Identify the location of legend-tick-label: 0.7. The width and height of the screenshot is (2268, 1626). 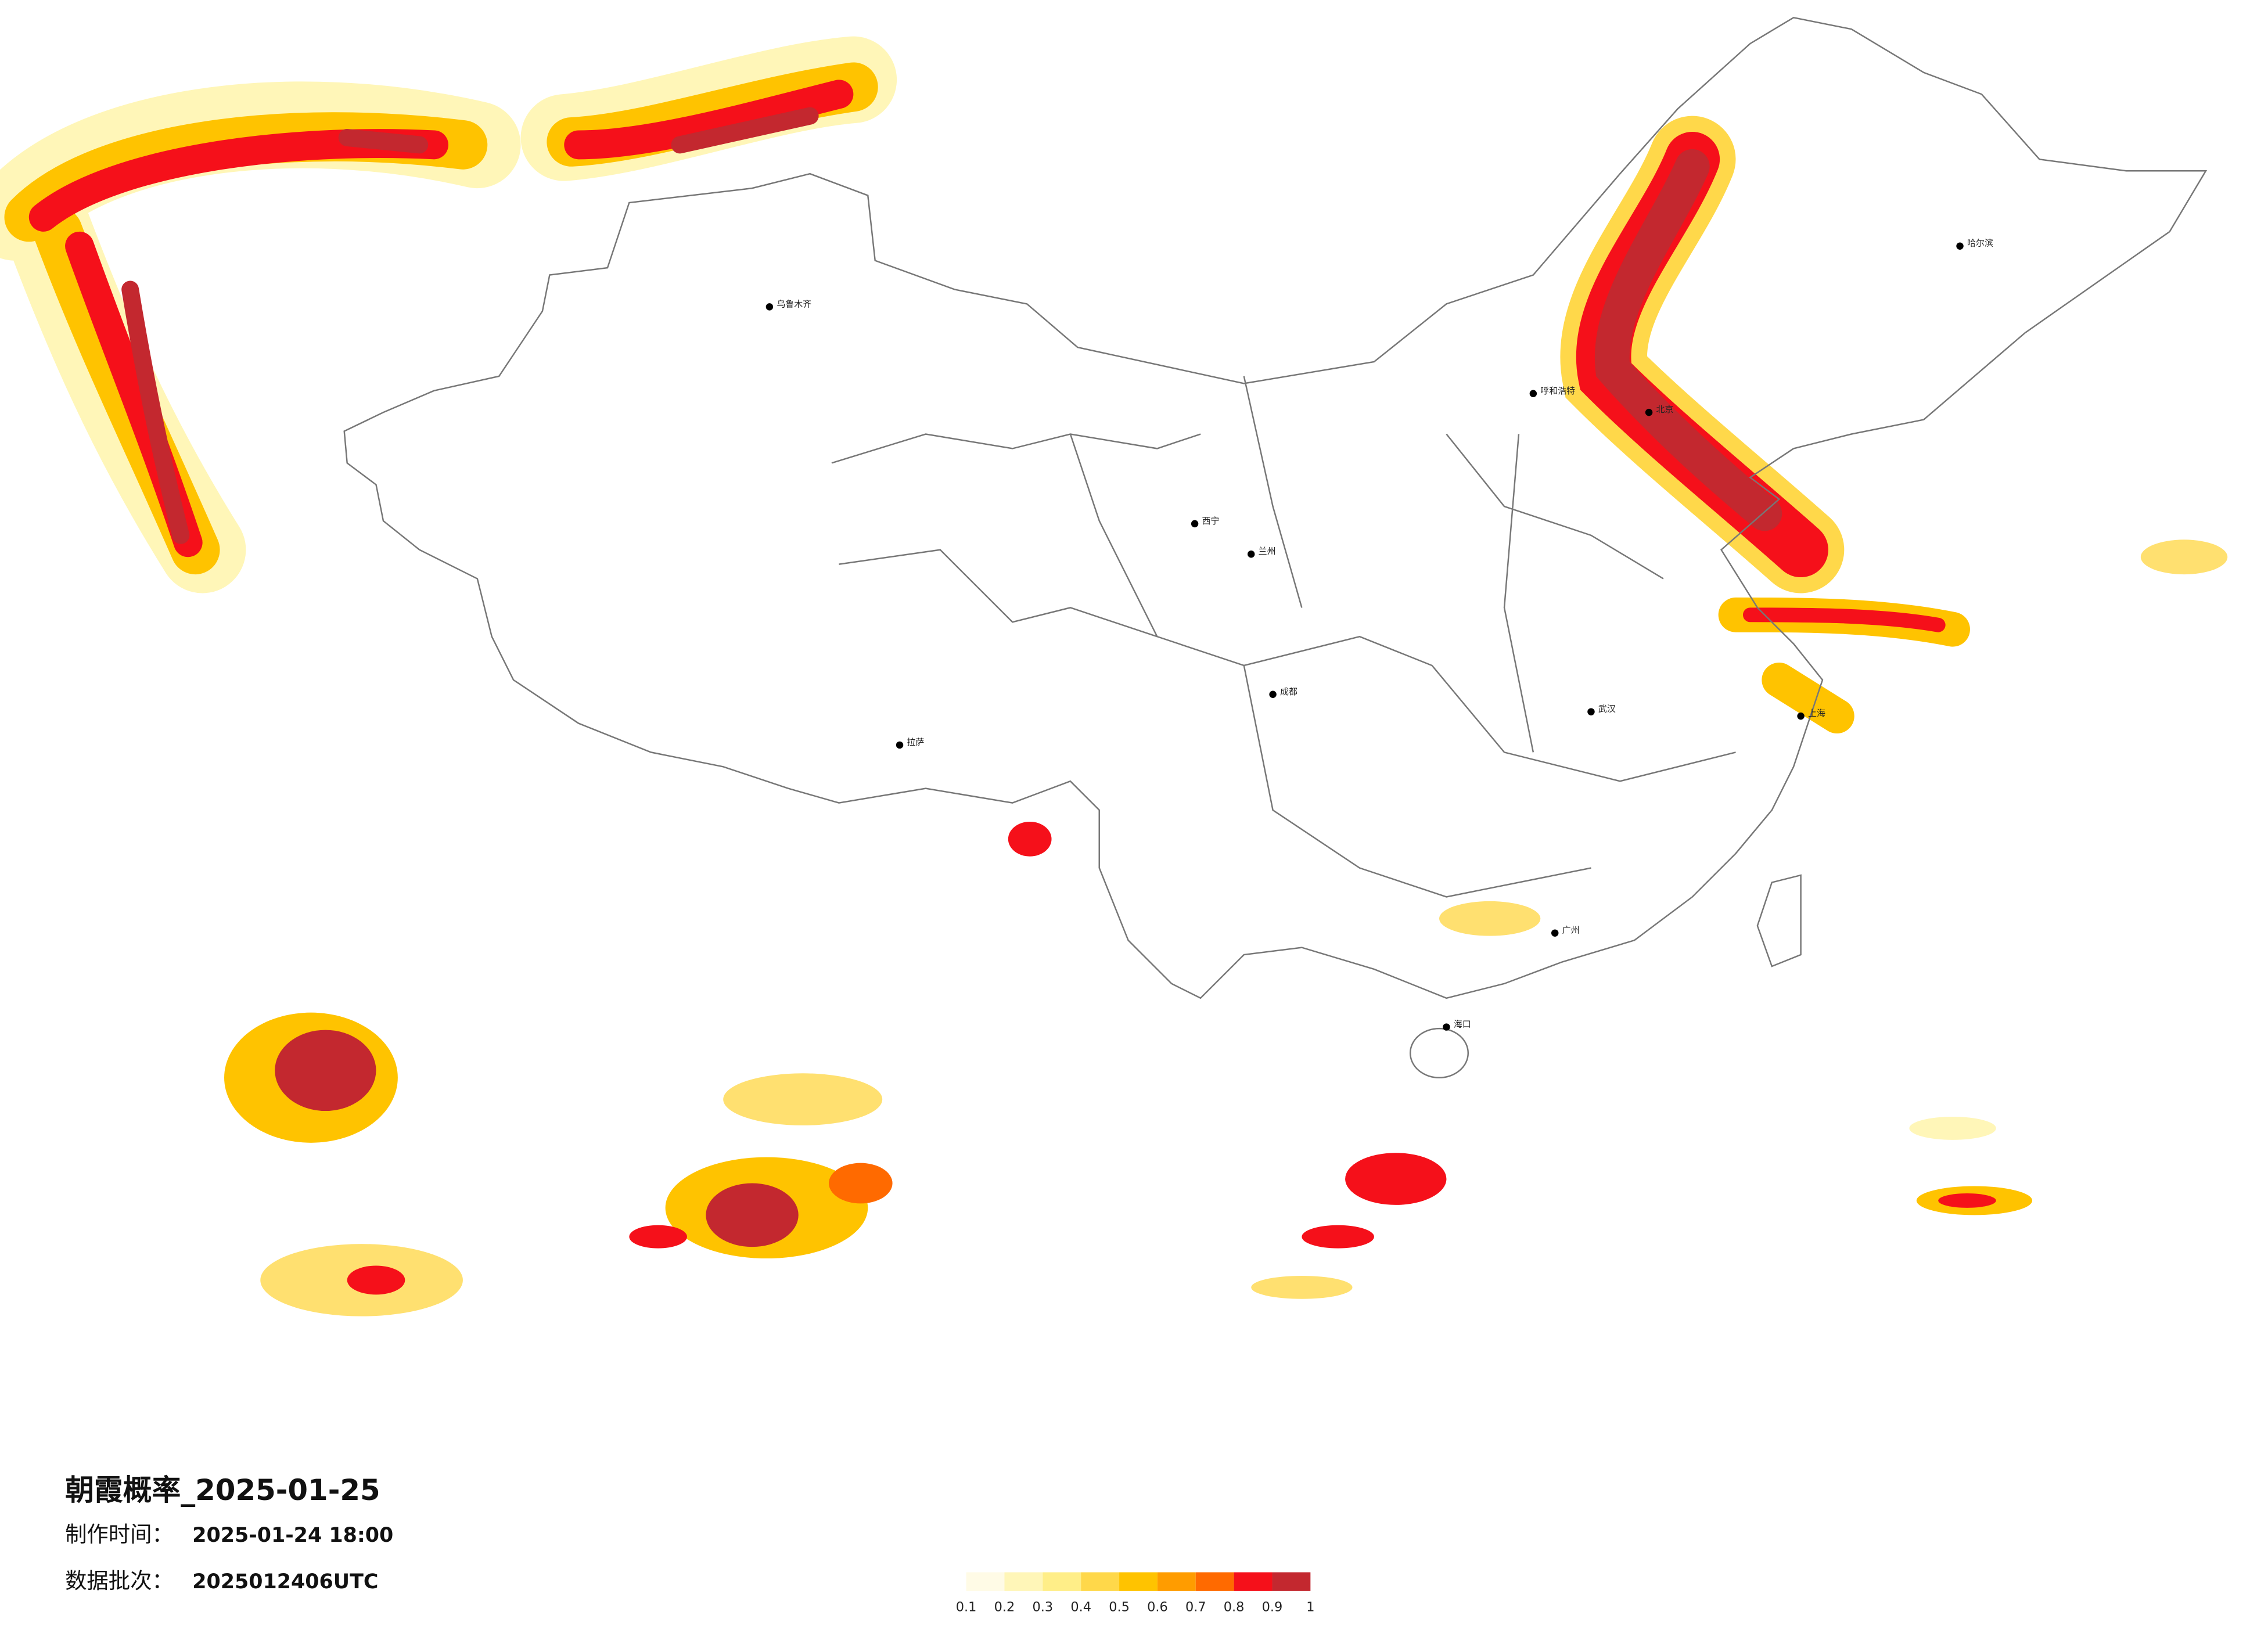
(1195, 1607).